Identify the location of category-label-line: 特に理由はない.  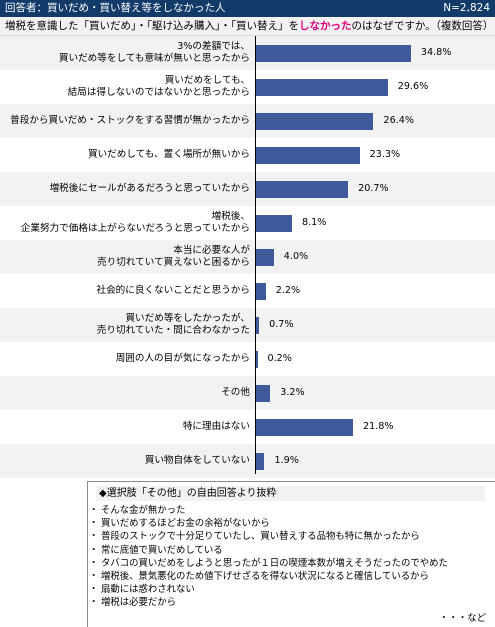
(216, 426).